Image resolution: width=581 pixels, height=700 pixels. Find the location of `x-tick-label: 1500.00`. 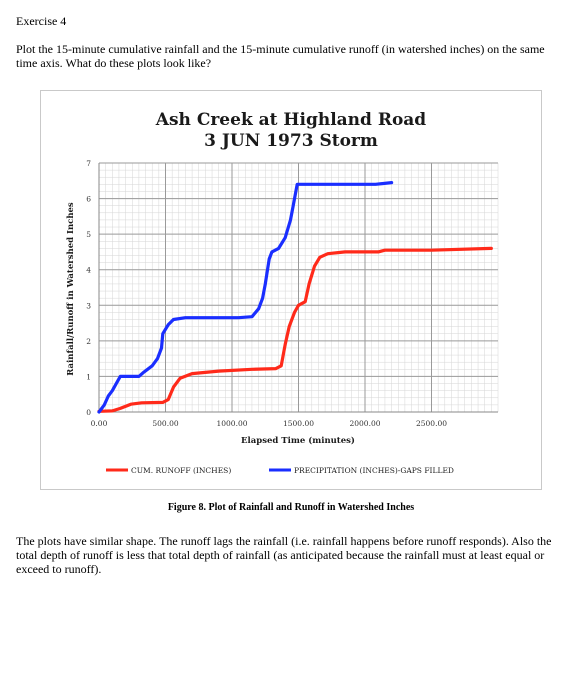

x-tick-label: 1500.00 is located at coordinates (298, 423).